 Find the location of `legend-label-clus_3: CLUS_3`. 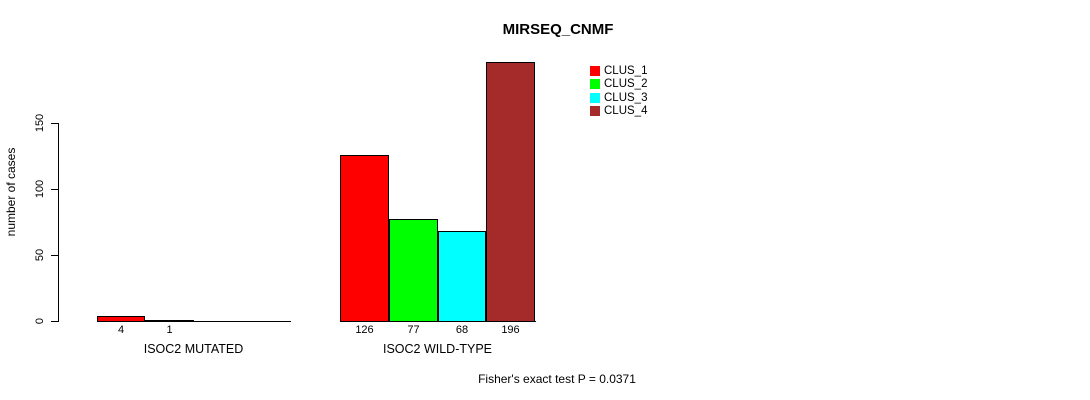

legend-label-clus_3: CLUS_3 is located at coordinates (626, 97).